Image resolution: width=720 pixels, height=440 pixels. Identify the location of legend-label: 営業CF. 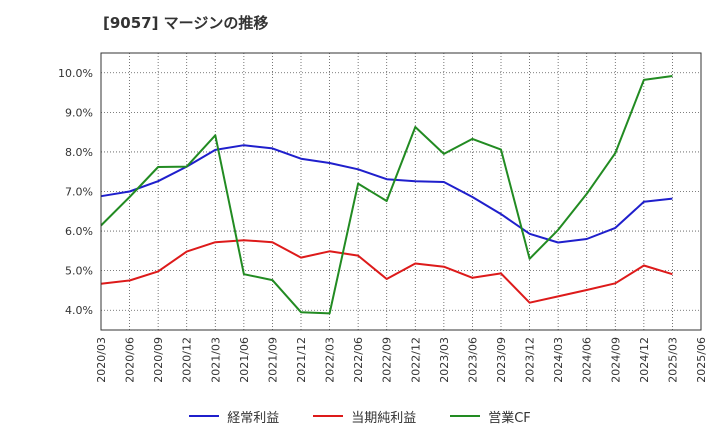
(509, 418).